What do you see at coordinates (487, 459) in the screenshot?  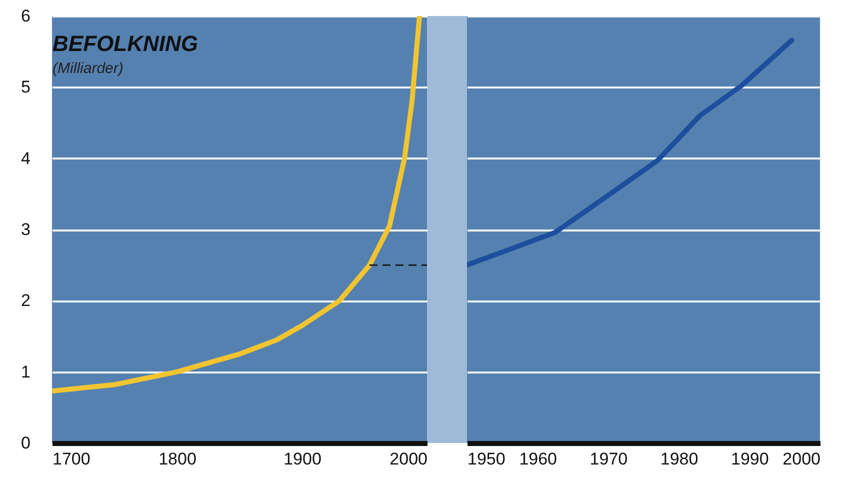 I see `x-tick-label: 1950` at bounding box center [487, 459].